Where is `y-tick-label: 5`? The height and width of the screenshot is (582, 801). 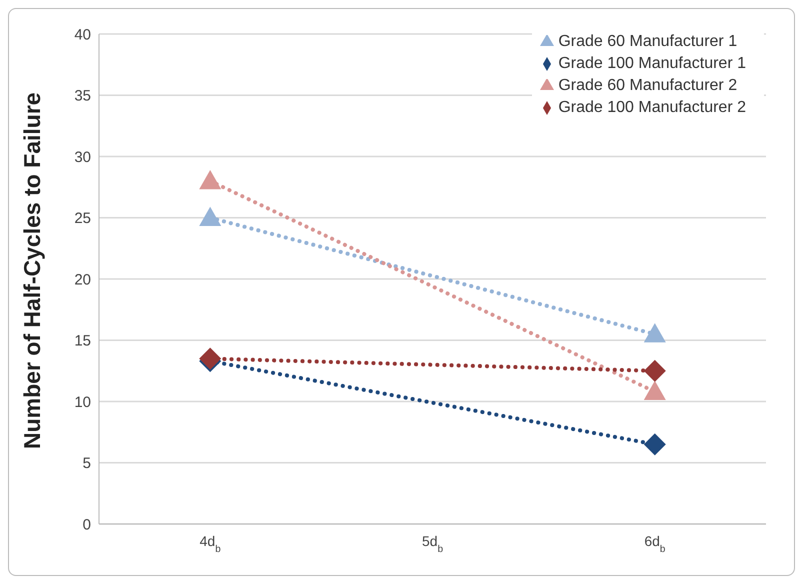 y-tick-label: 5 is located at coordinates (86, 463).